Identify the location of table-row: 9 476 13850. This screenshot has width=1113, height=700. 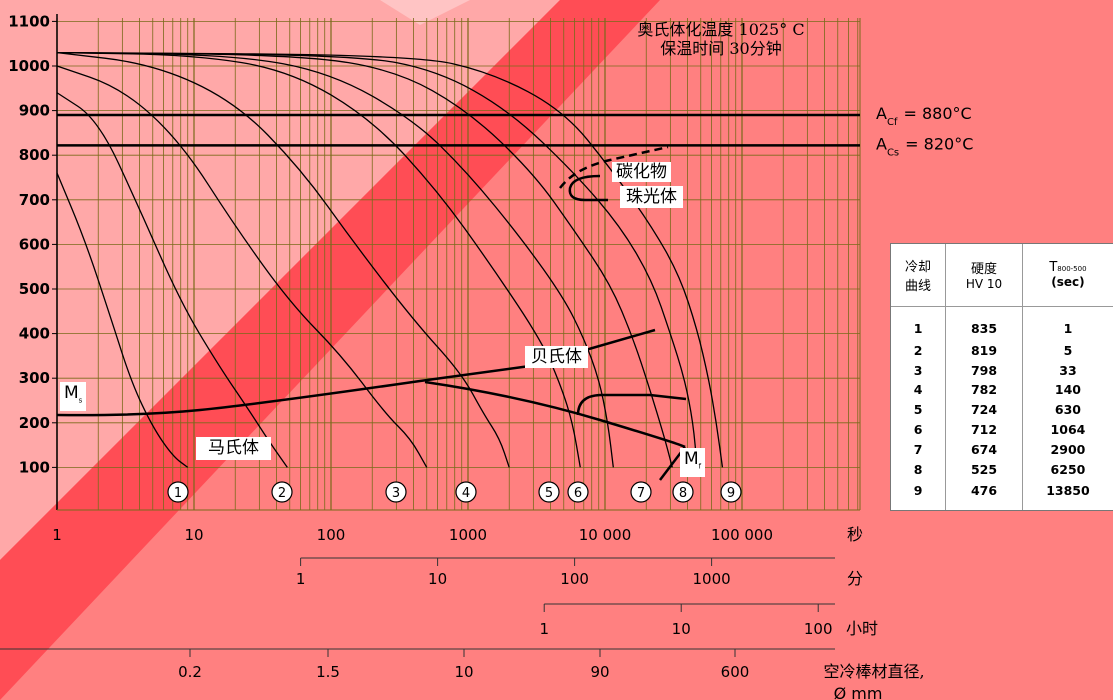
(1002, 494).